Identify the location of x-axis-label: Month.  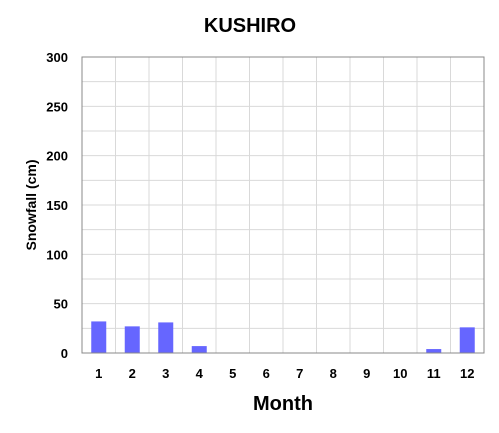
(283, 404).